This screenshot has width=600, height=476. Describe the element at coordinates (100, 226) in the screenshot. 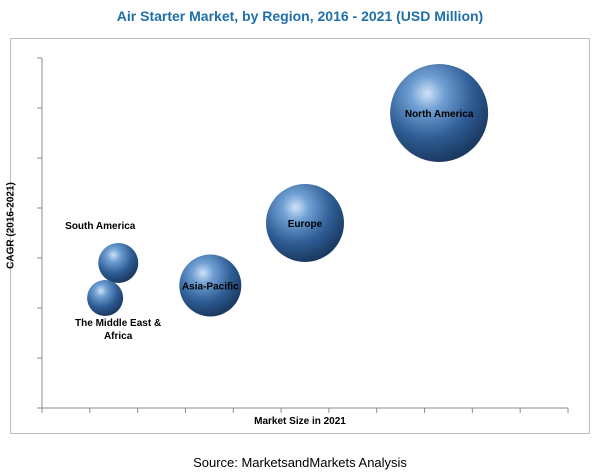

I see `bubble-label-south-america: South America` at that location.